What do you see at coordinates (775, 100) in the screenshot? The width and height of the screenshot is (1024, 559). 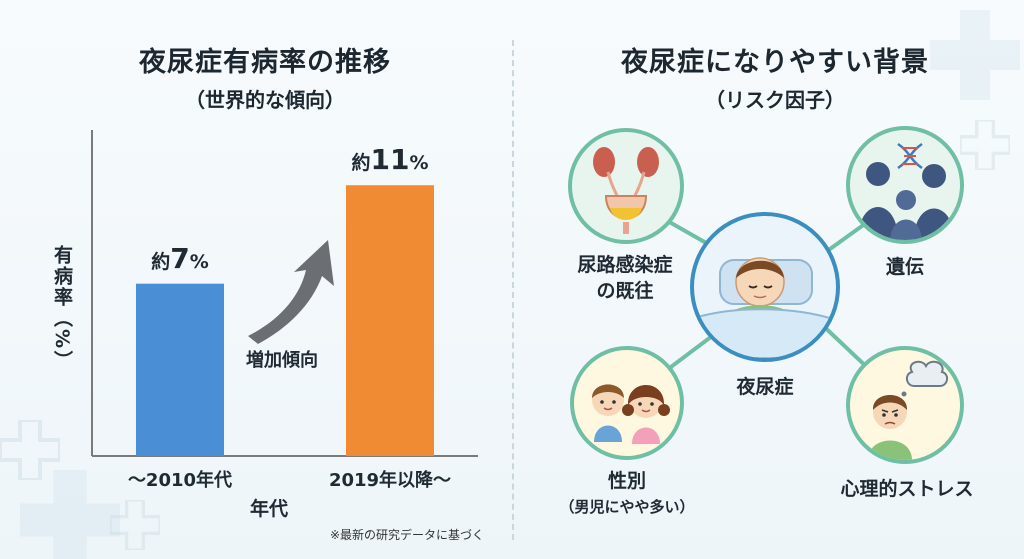 I see `risk-subtitle: （リスク因子）` at bounding box center [775, 100].